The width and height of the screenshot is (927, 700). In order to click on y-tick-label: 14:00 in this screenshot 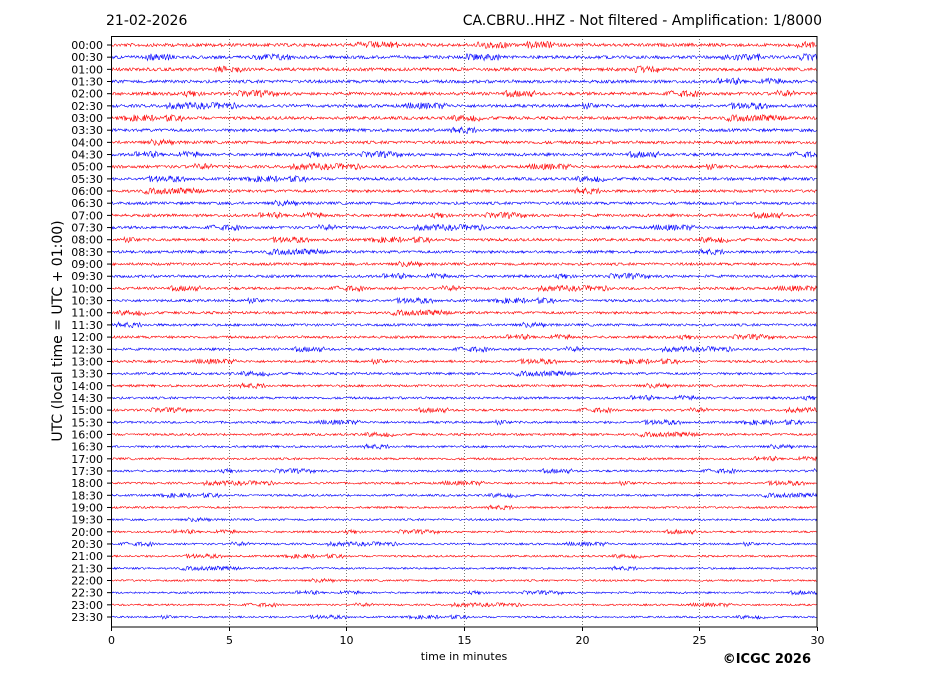, I will do `click(87, 386)`.